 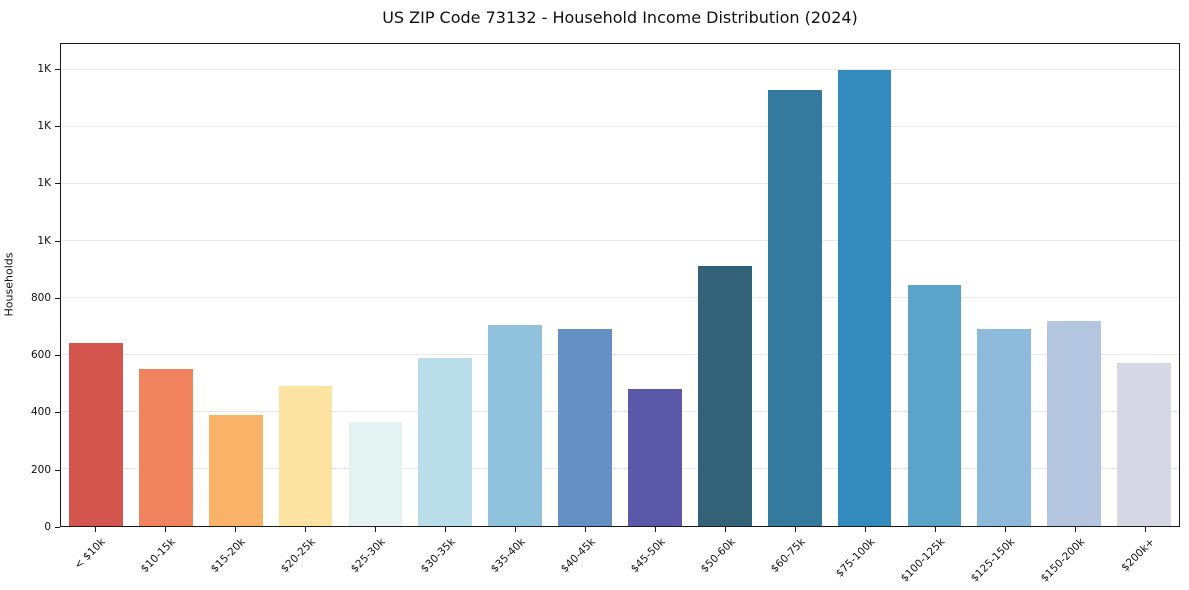 I want to click on bar-50-60k, so click(x=724, y=396).